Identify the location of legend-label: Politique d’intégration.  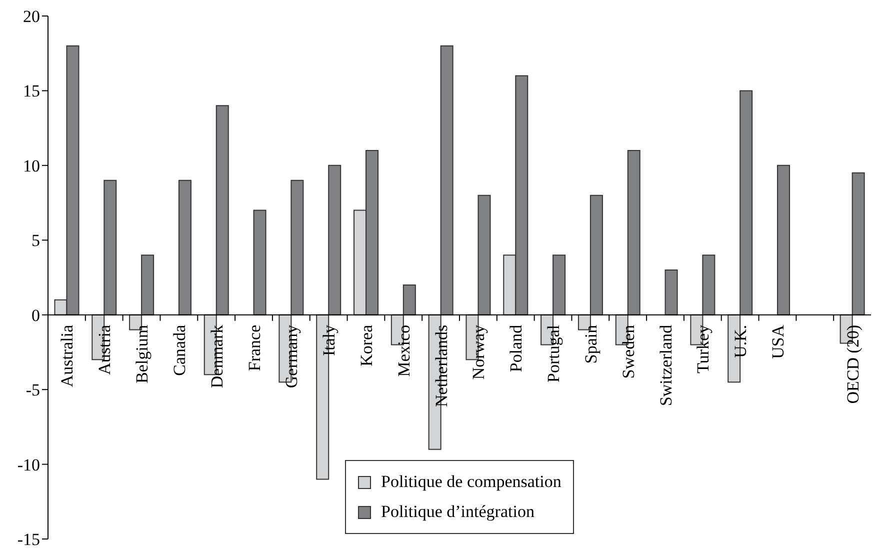
(457, 512).